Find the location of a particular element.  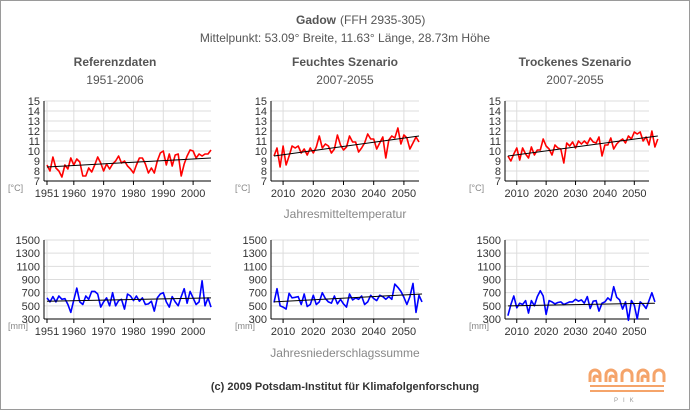

column-title-wet: Feuchtes Szenario is located at coordinates (345, 62).